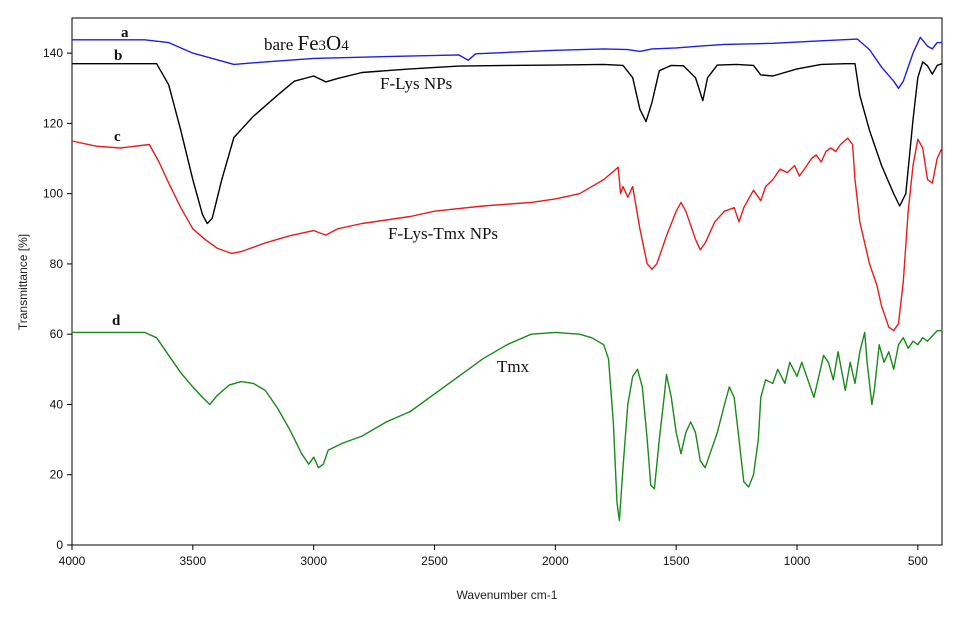 The width and height of the screenshot is (957, 628). Describe the element at coordinates (555, 561) in the screenshot. I see `x-tick-label: 2000` at that location.